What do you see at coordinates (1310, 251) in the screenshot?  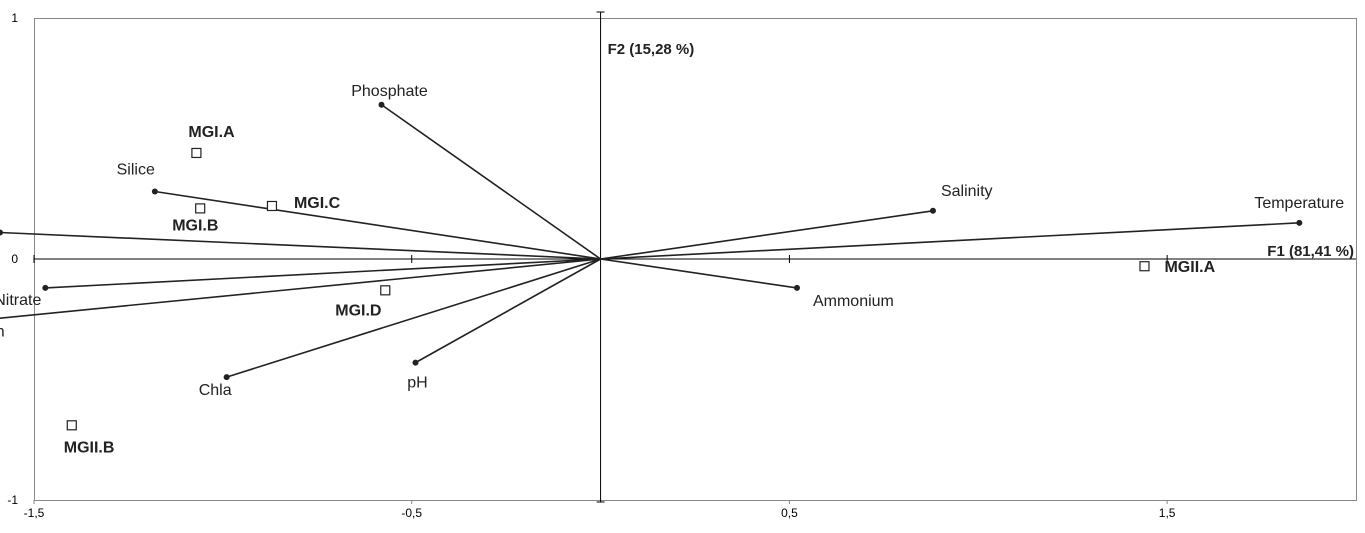 I see `f1-axis-label: F1 (81,41 %)` at bounding box center [1310, 251].